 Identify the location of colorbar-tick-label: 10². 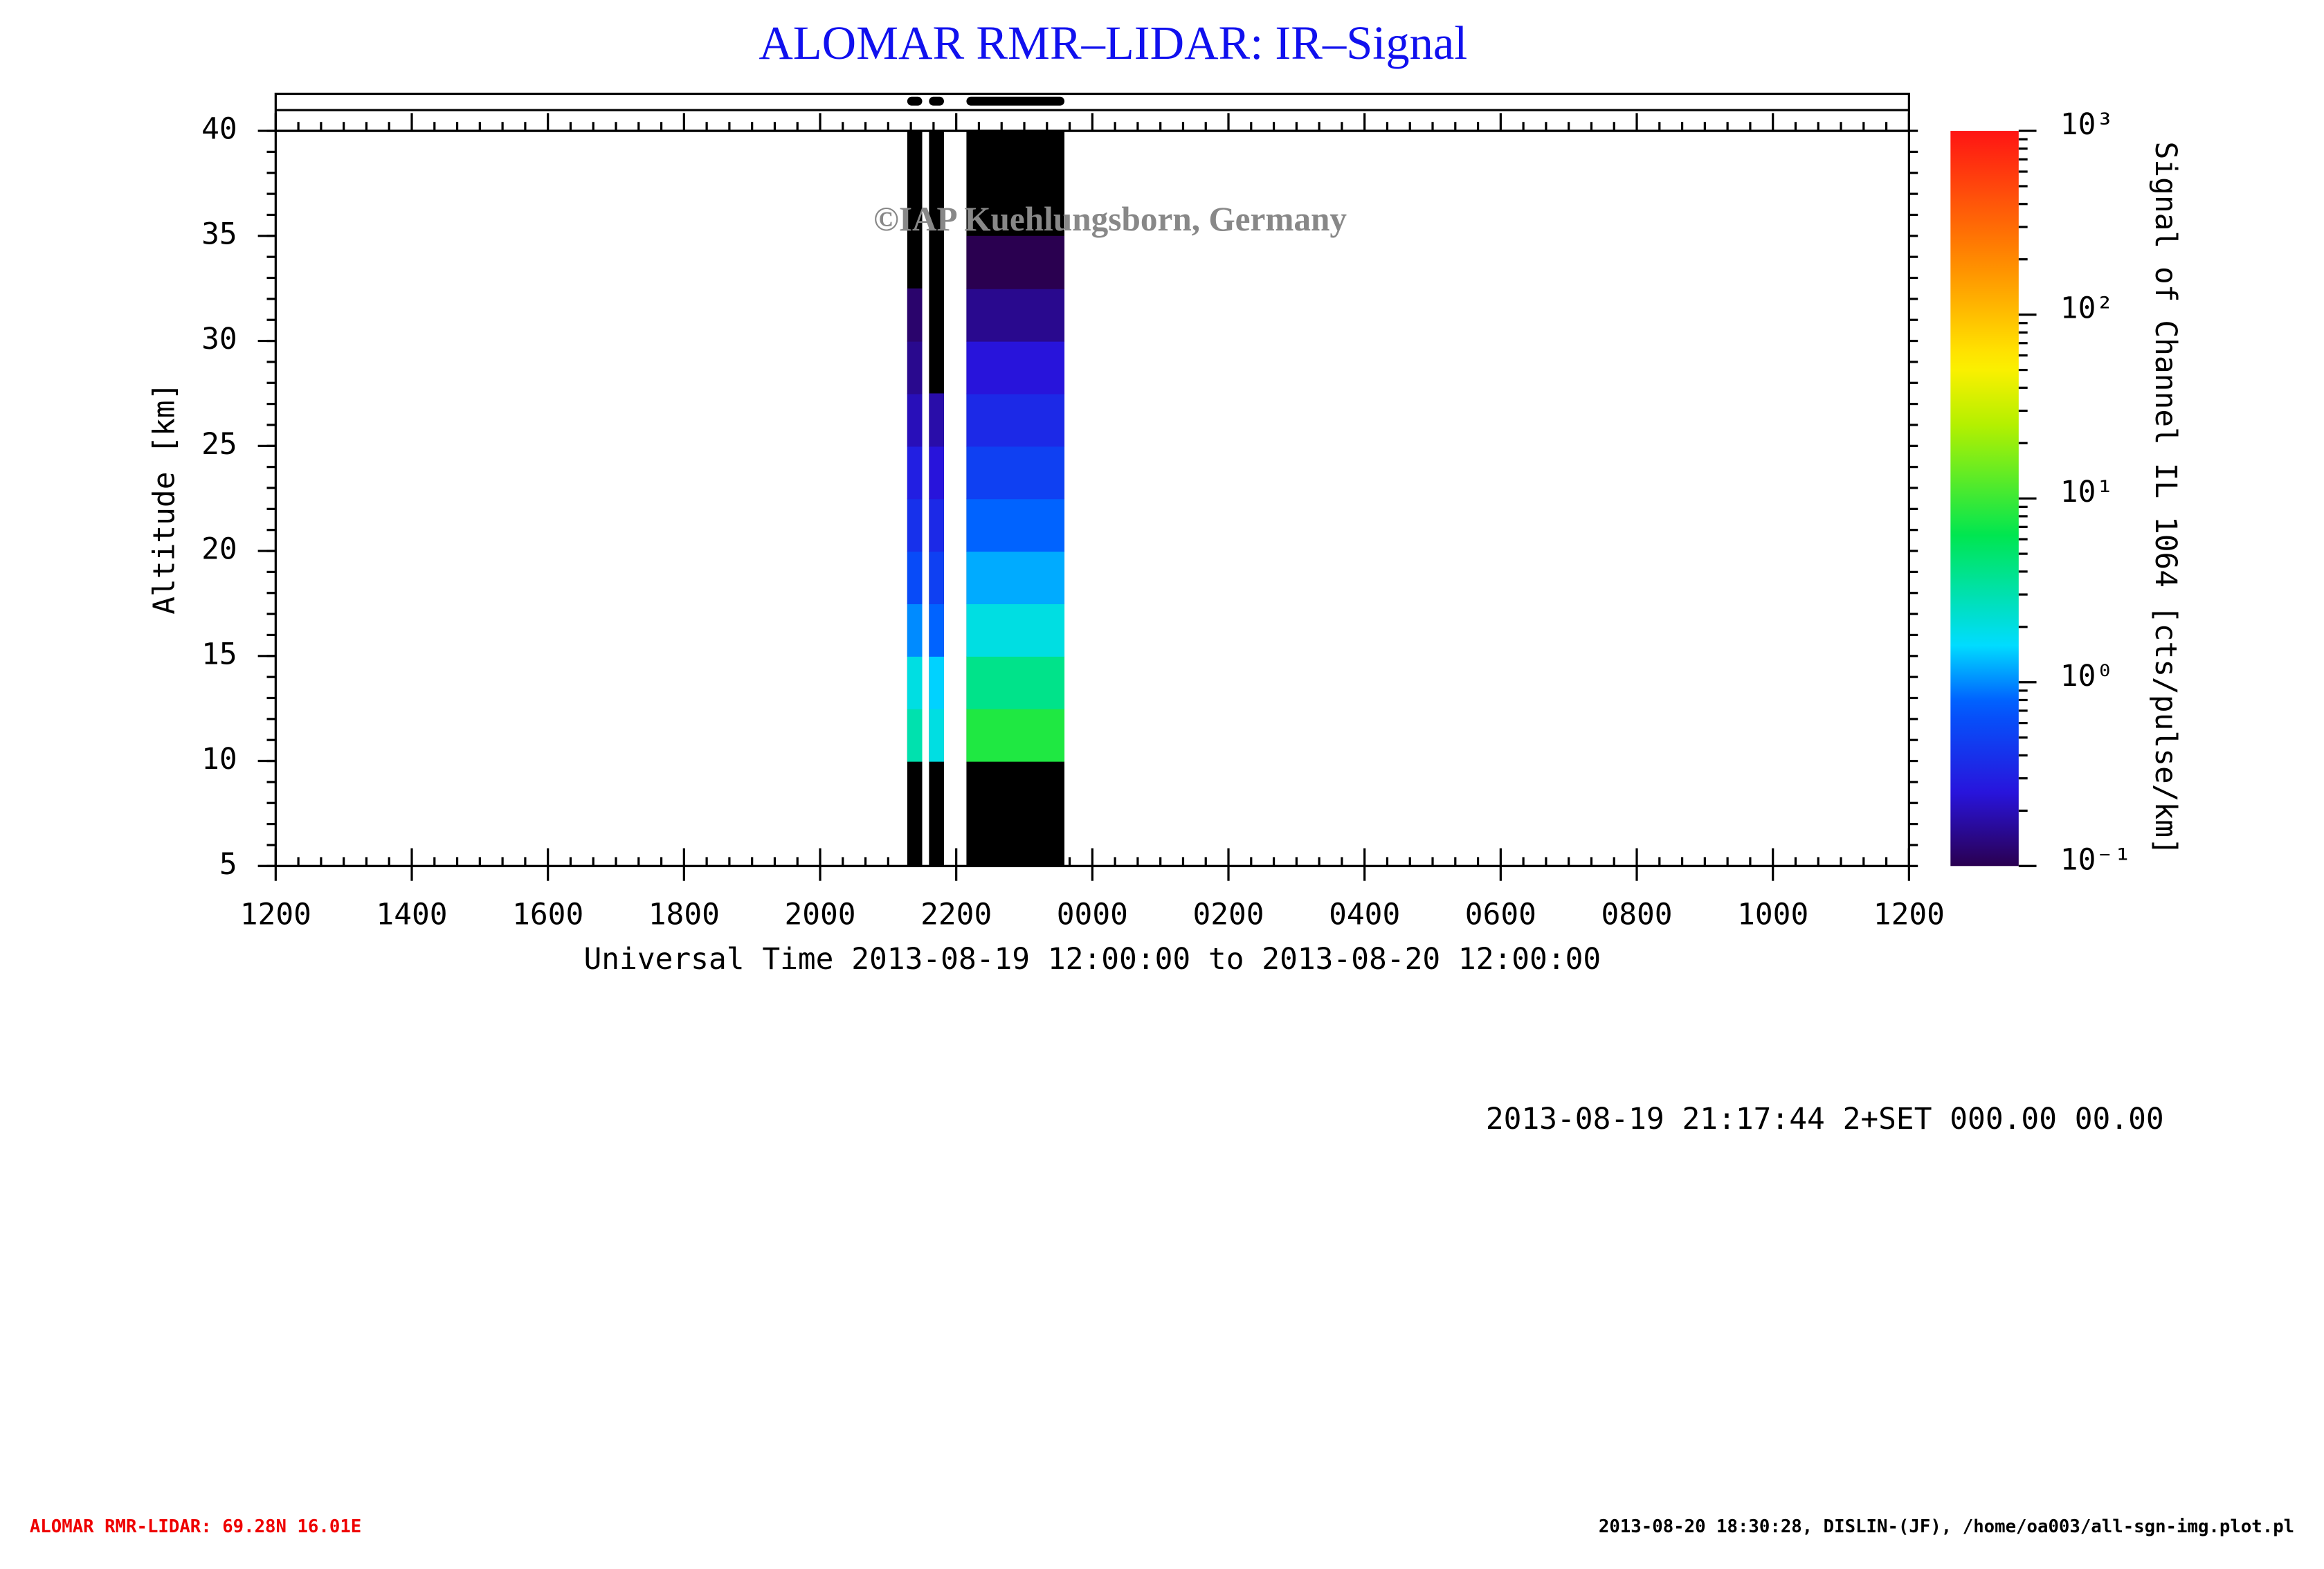
(2087, 308).